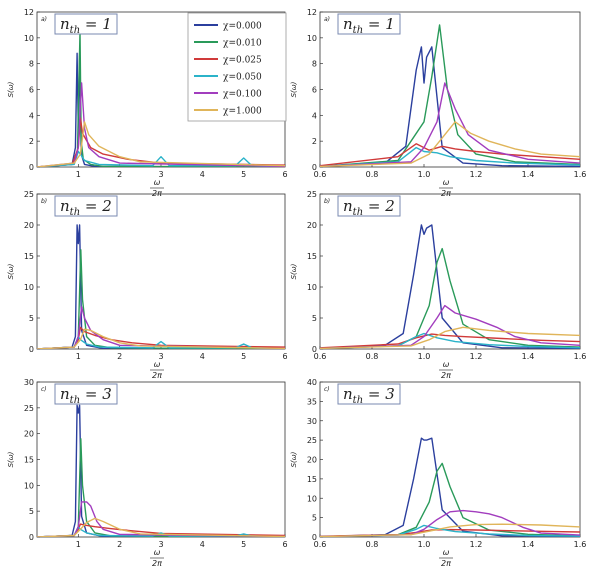 The height and width of the screenshot is (570, 589). Describe the element at coordinates (31, 115) in the screenshot. I see `y-tick-label: 4` at that location.